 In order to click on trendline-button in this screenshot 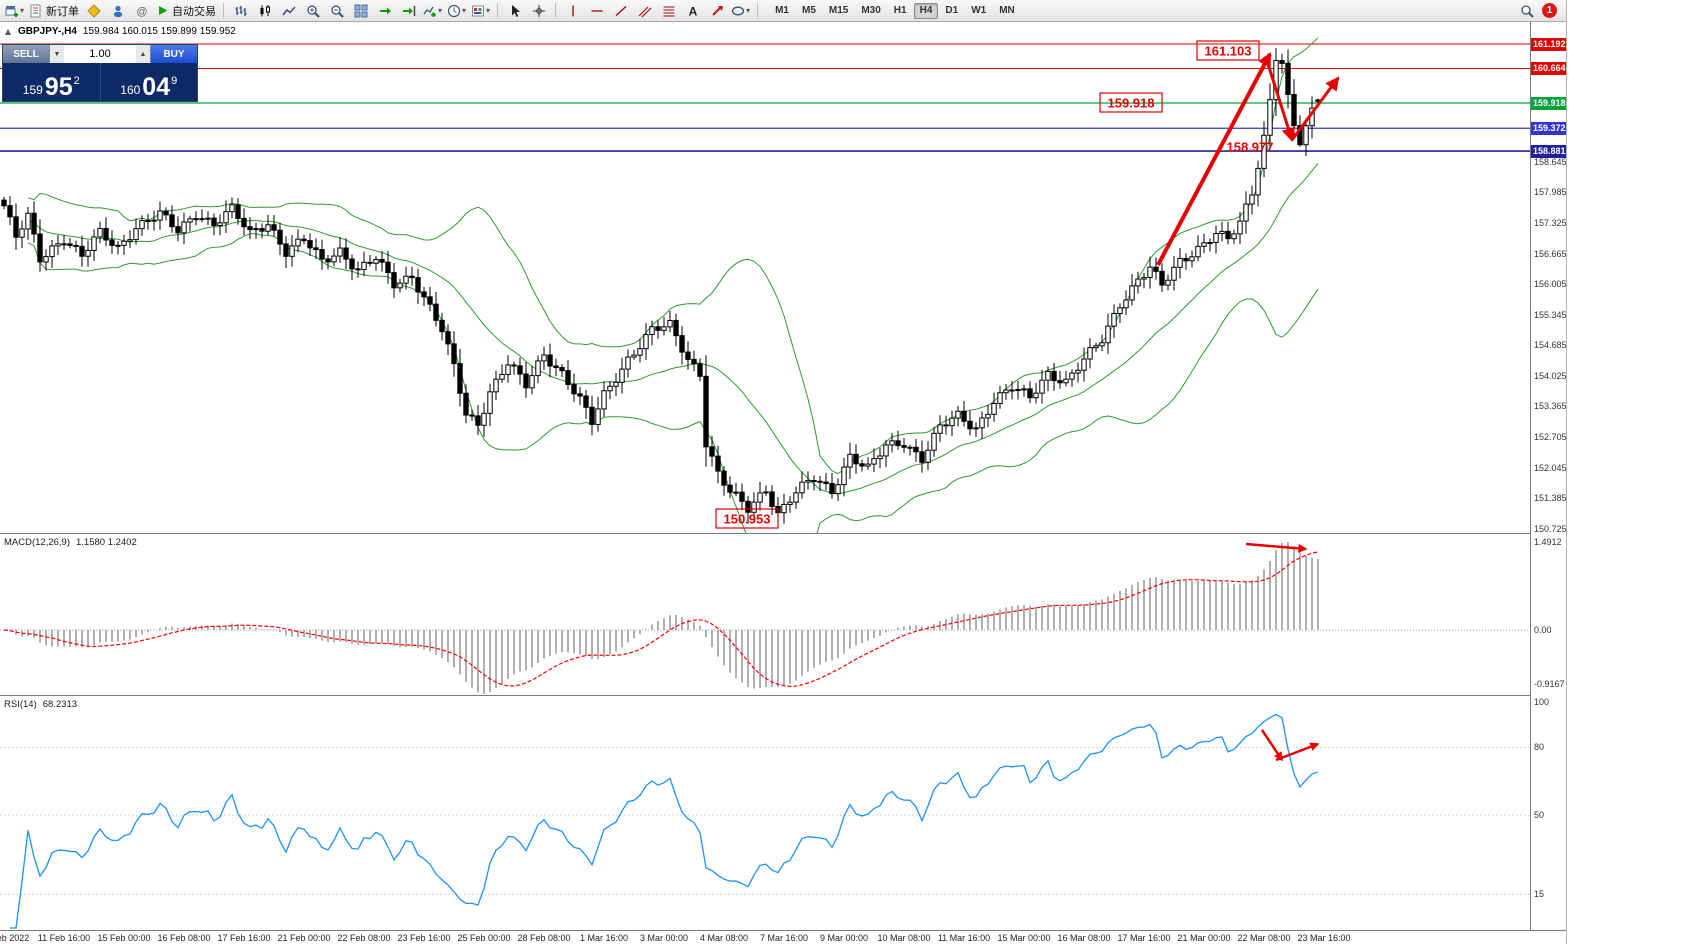, I will do `click(620, 10)`.